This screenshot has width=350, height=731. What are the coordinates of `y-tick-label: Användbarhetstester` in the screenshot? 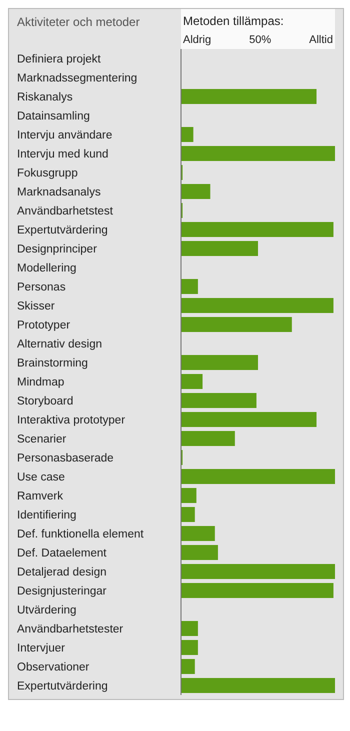 It's located at (70, 630).